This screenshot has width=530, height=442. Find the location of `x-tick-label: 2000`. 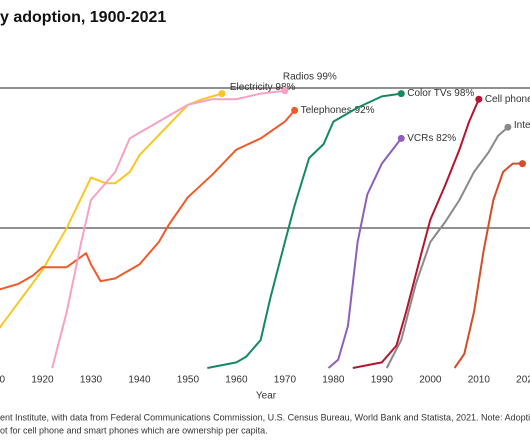

x-tick-label: 2000 is located at coordinates (430, 380).